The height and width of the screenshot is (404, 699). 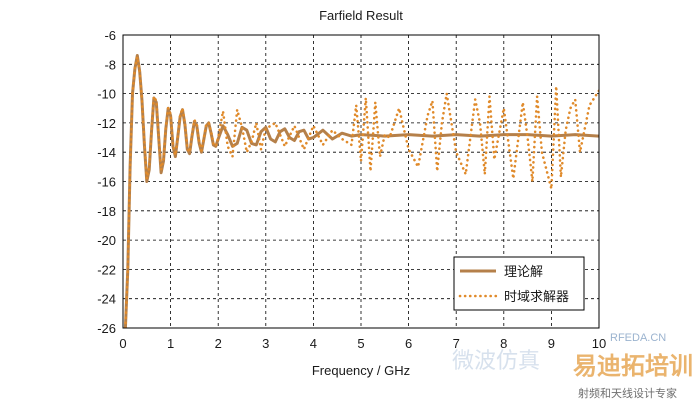 I want to click on y-tick-label: -20, so click(x=106, y=240).